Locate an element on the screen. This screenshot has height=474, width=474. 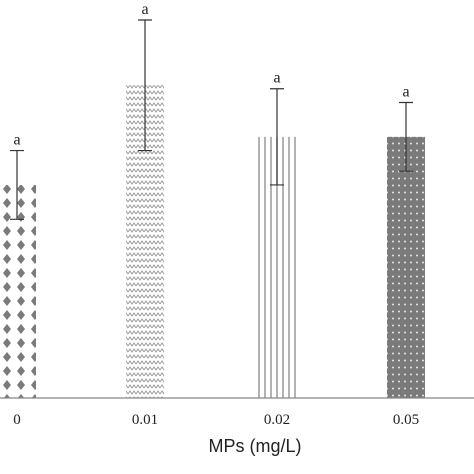
x-tick-label-1: 0.01 is located at coordinates (145, 420).